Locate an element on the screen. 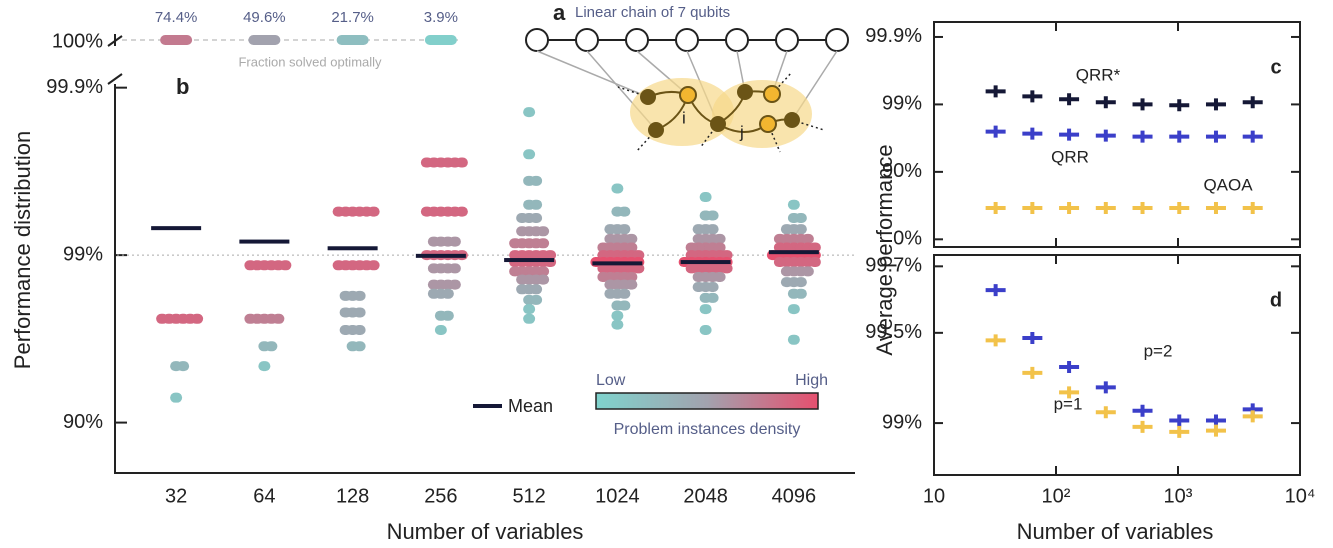 The width and height of the screenshot is (1333, 548). x-tick-label: 256 is located at coordinates (440, 496).